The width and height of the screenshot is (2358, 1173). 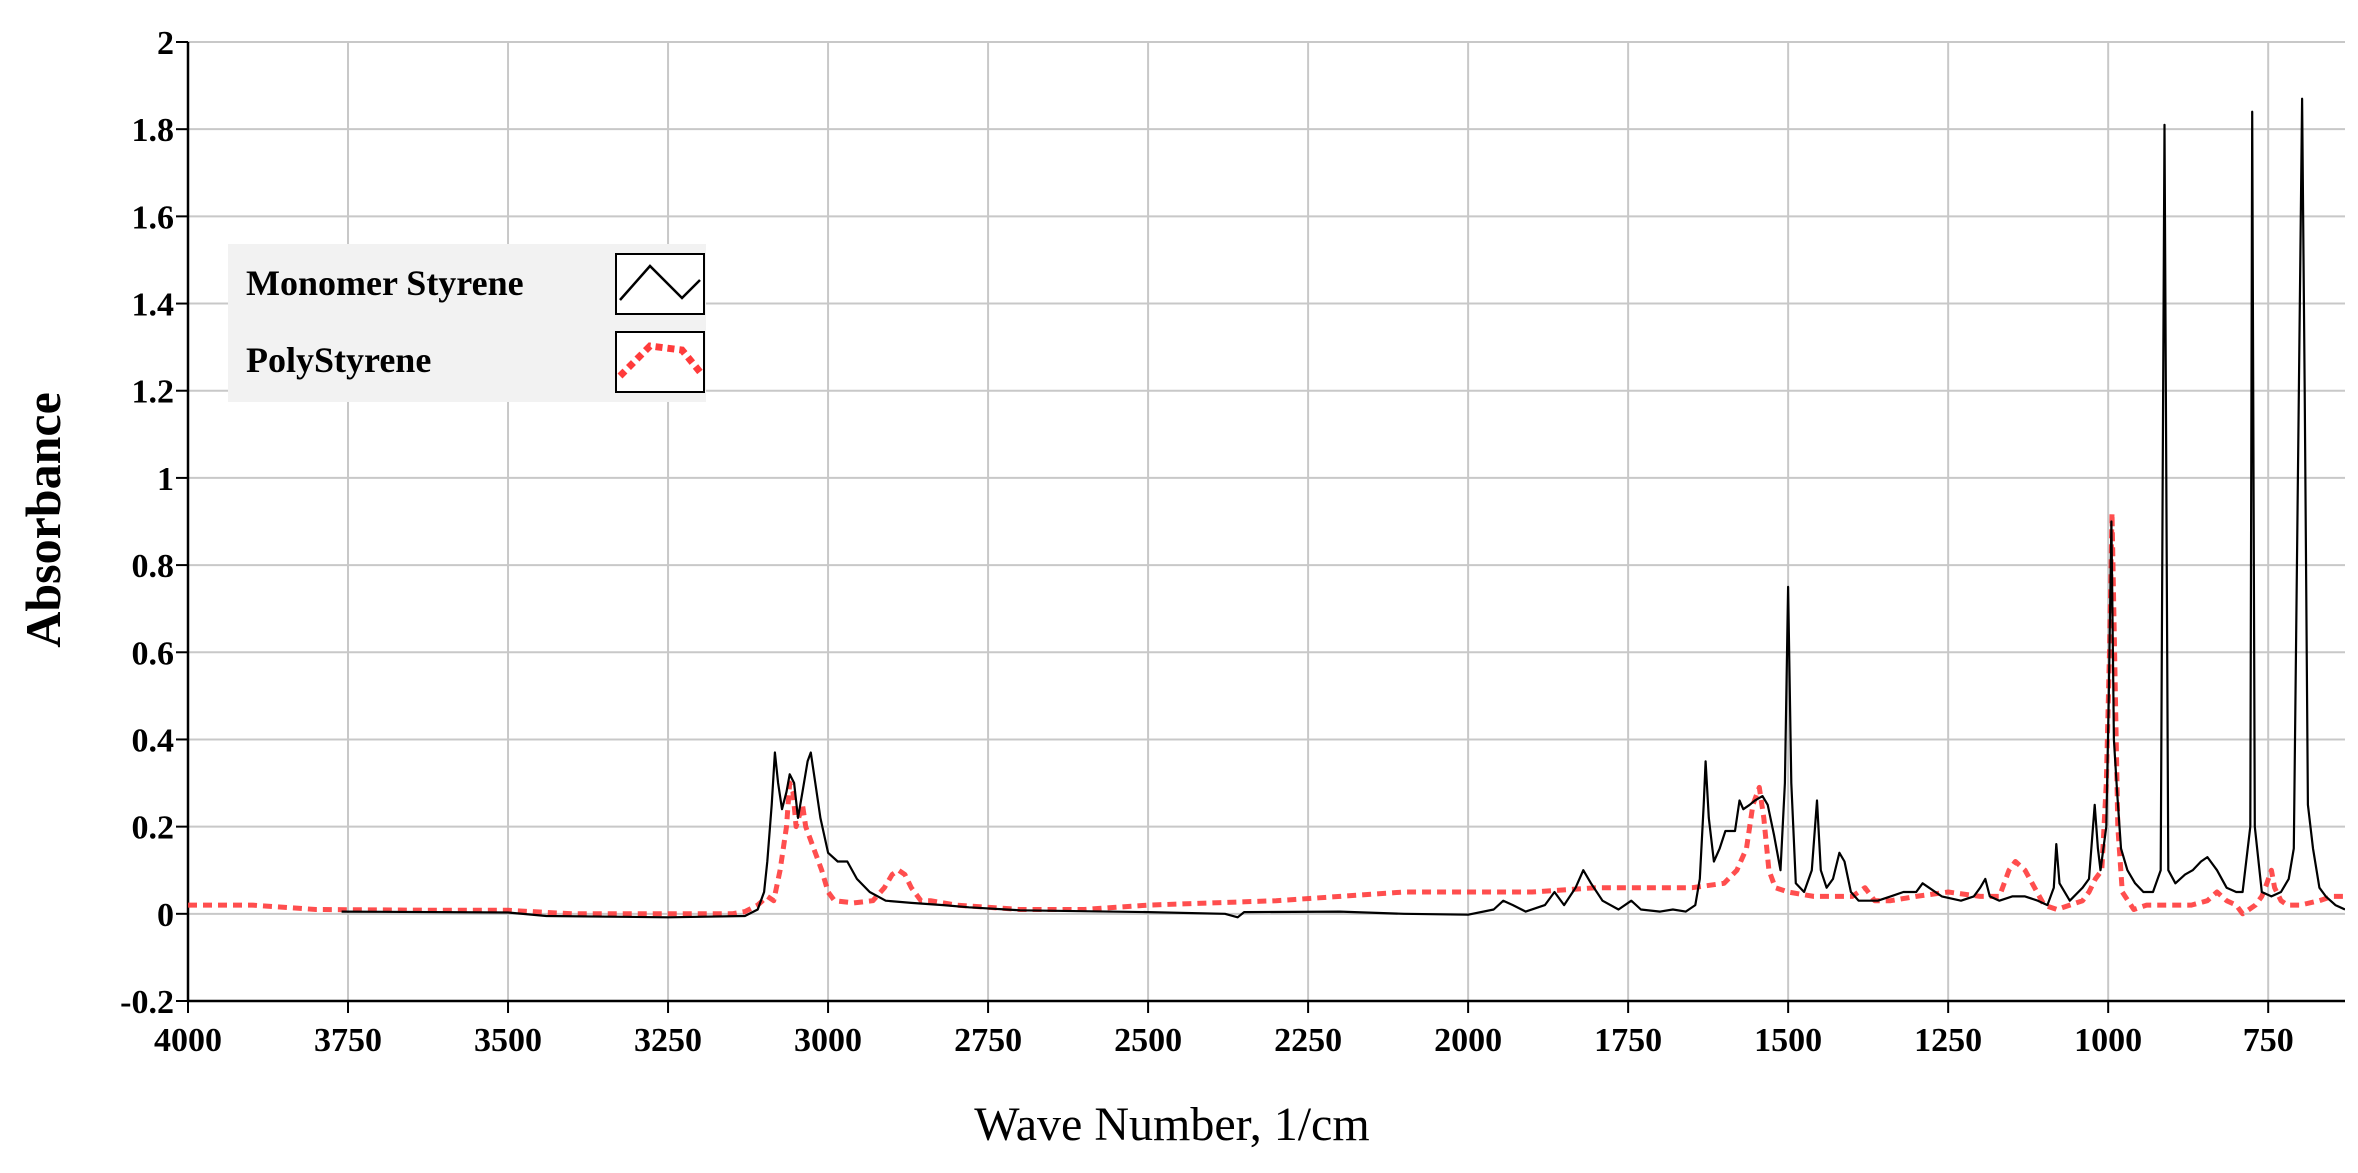 I want to click on x-tick-label: 2000, so click(x=1468, y=1040).